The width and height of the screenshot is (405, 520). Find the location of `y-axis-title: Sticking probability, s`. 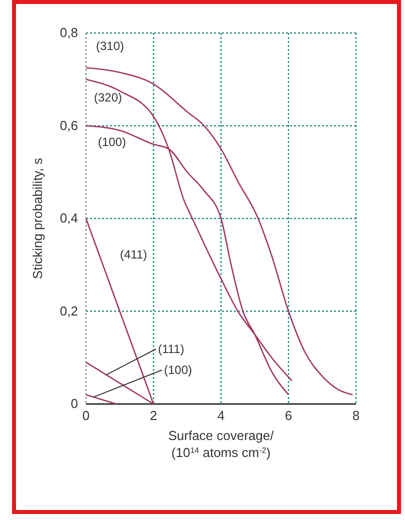

y-axis-title: Sticking probability, s is located at coordinates (37, 218).